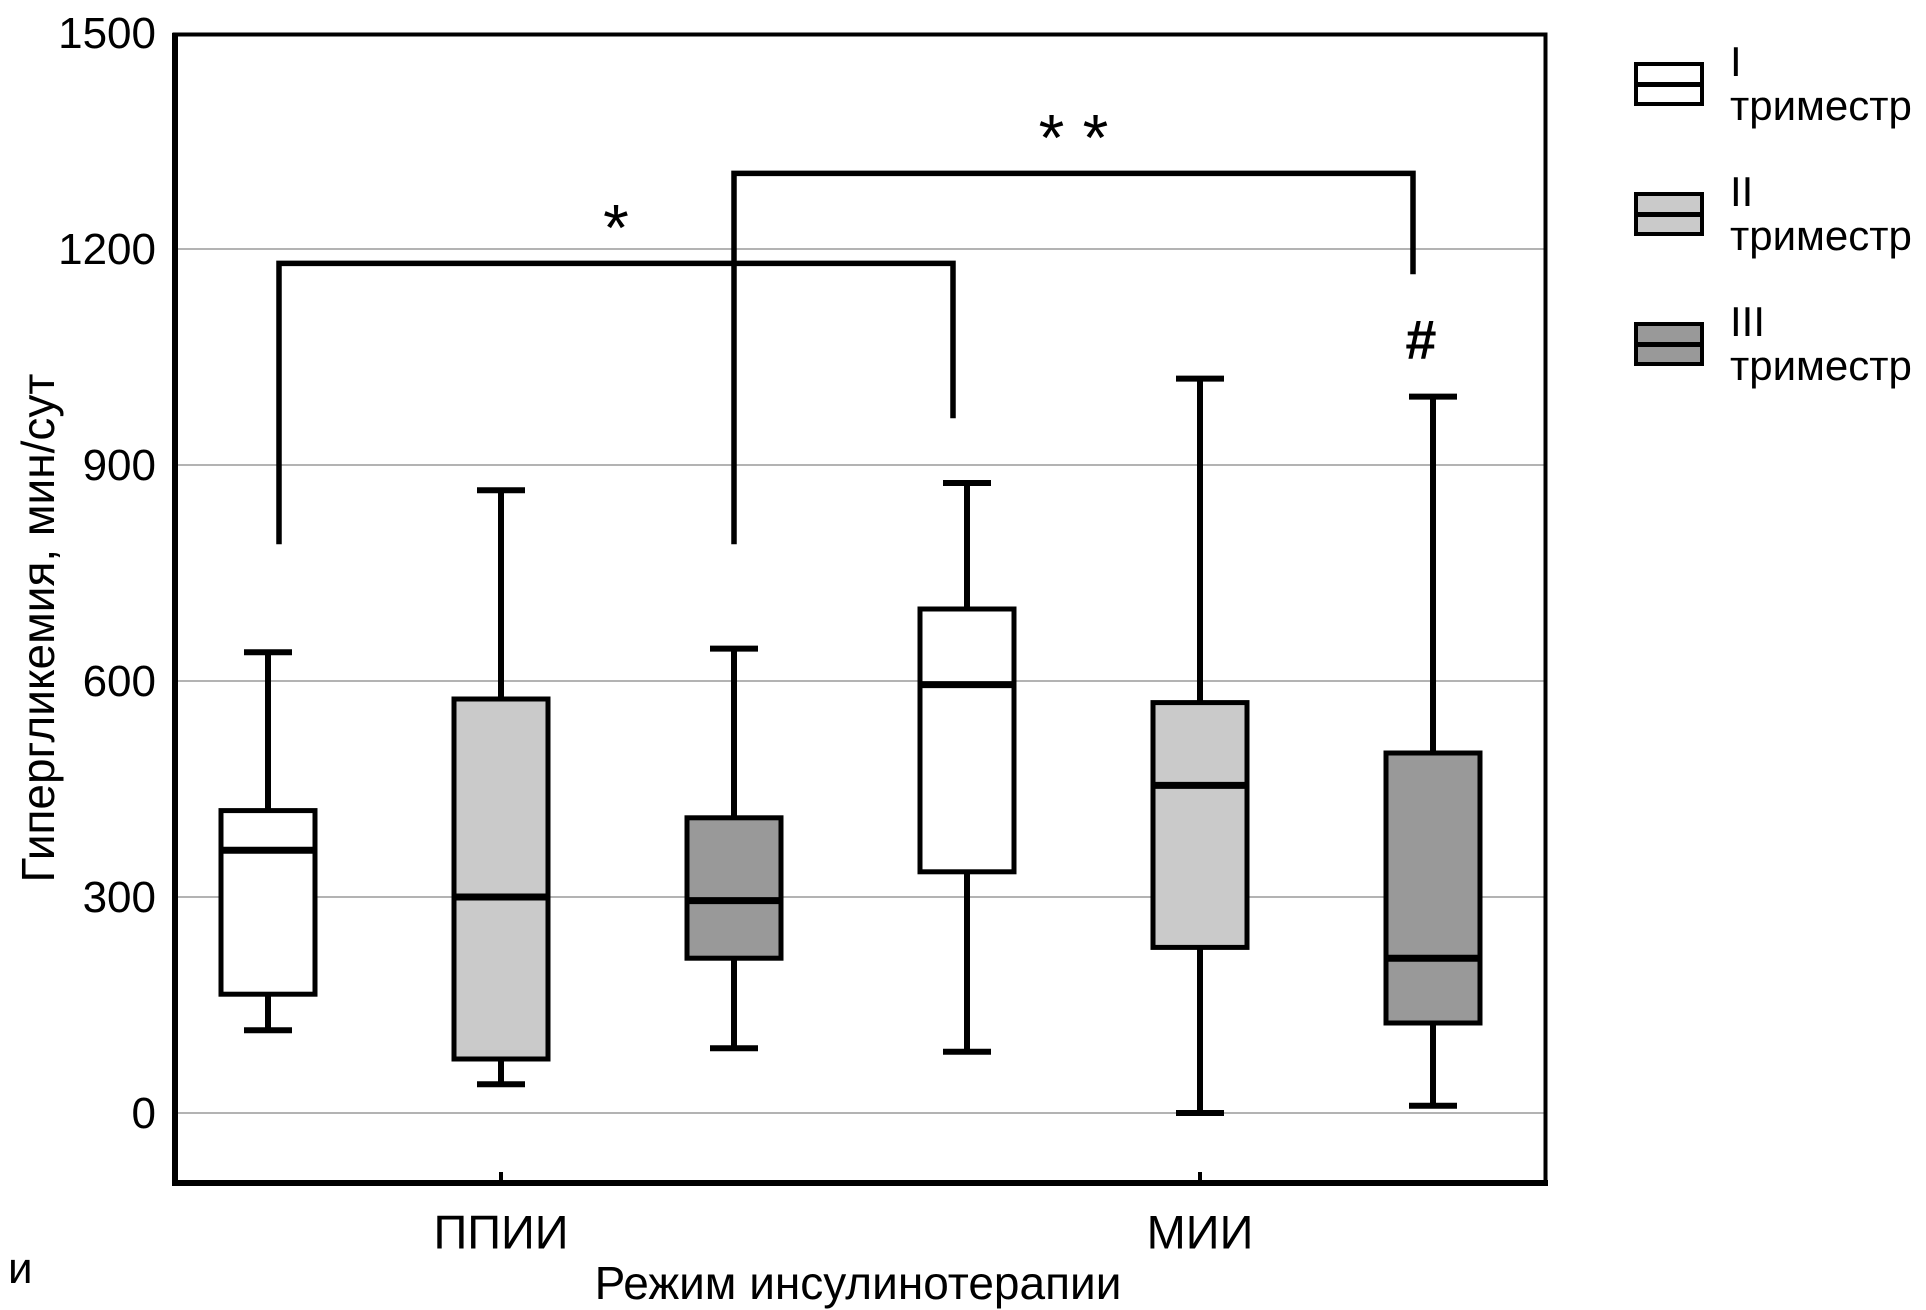 The height and width of the screenshot is (1310, 1926). I want to click on legend-item-trimester-2: II триместр, so click(1780, 214).